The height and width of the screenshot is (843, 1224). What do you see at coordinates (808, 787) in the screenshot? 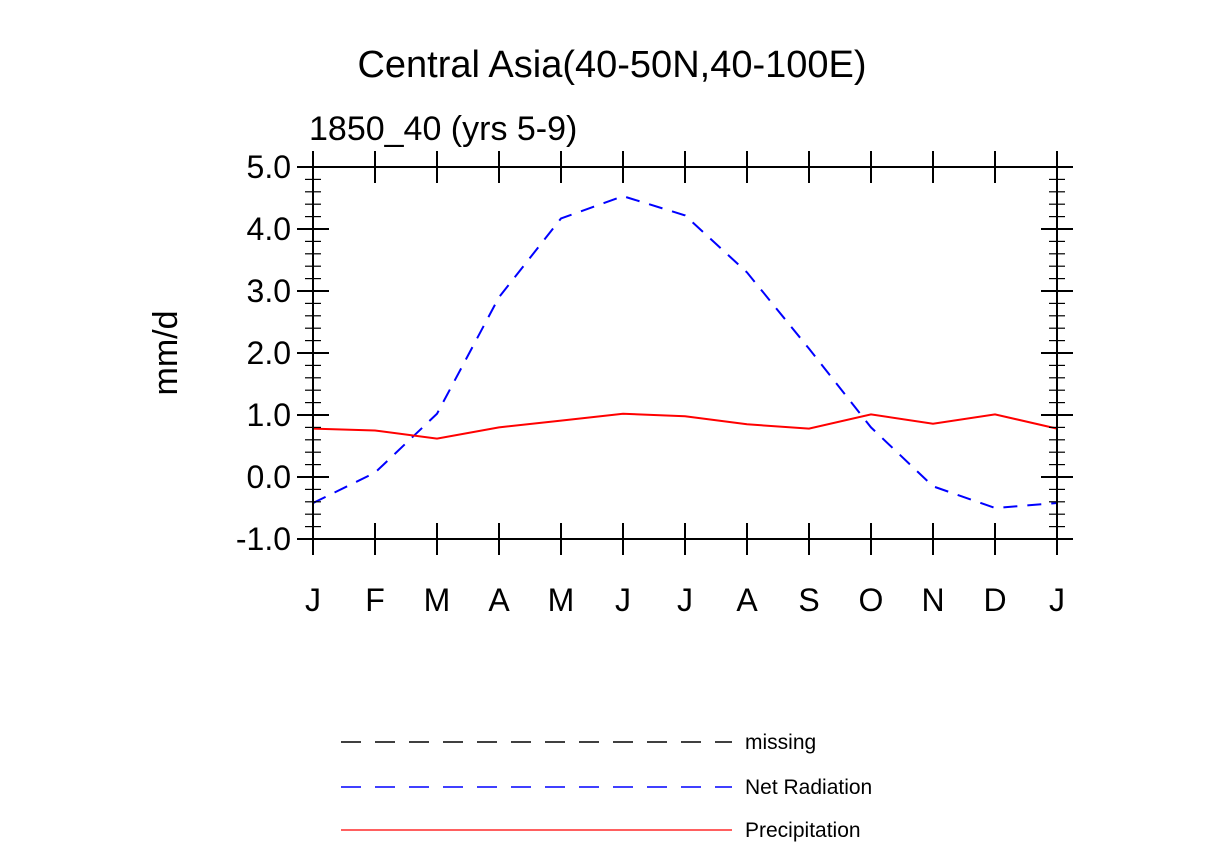
I see `legend-label-net-radiation: Net Radiation` at bounding box center [808, 787].